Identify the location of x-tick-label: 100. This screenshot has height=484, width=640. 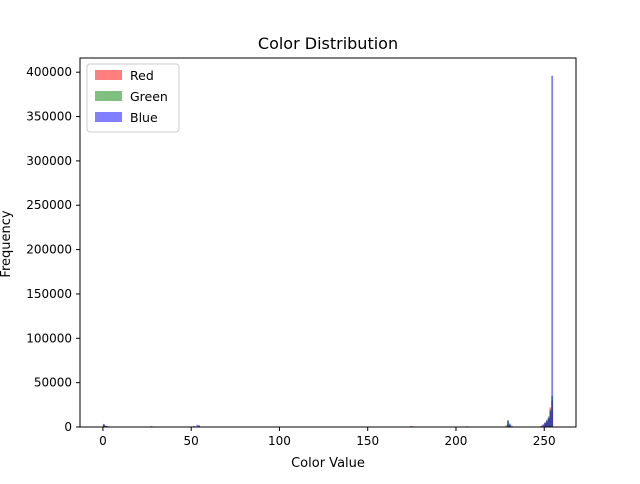
(279, 441).